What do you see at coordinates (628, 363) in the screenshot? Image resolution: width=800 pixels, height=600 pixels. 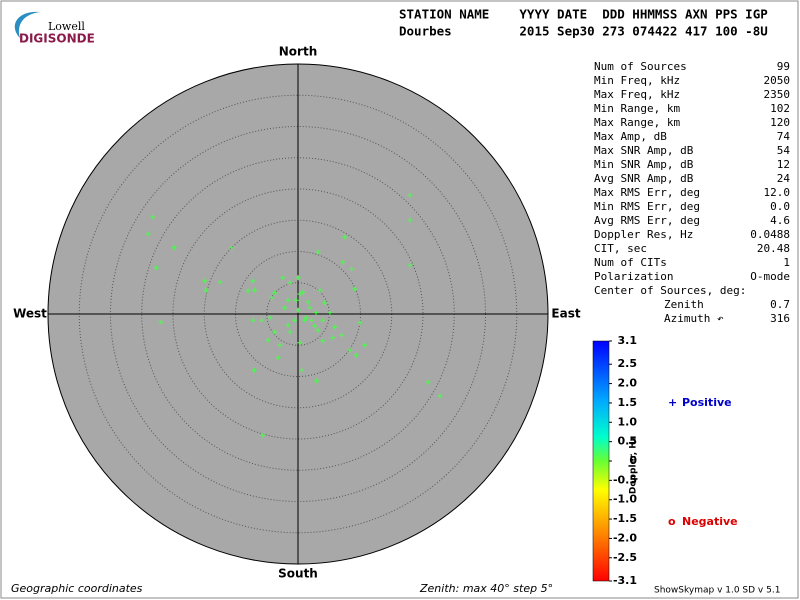 I see `colorbar-tick-label: 2.5` at bounding box center [628, 363].